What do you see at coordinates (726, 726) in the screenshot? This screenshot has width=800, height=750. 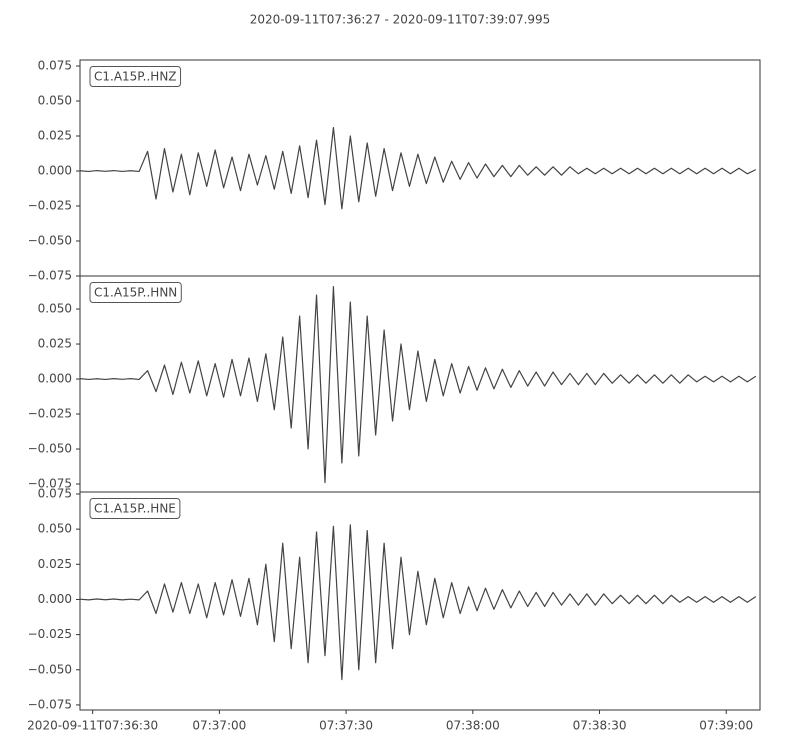 I see `x-tick-label: 07:39:00` at bounding box center [726, 726].